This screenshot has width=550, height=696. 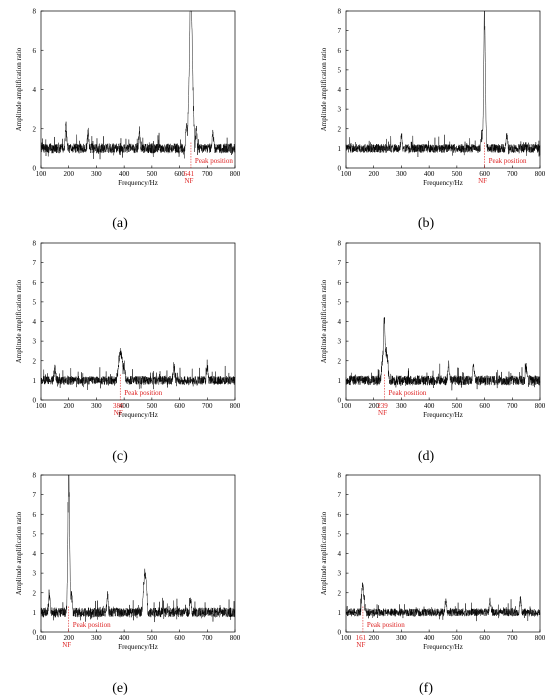 I want to click on nf-value-a: 641, so click(x=189, y=174).